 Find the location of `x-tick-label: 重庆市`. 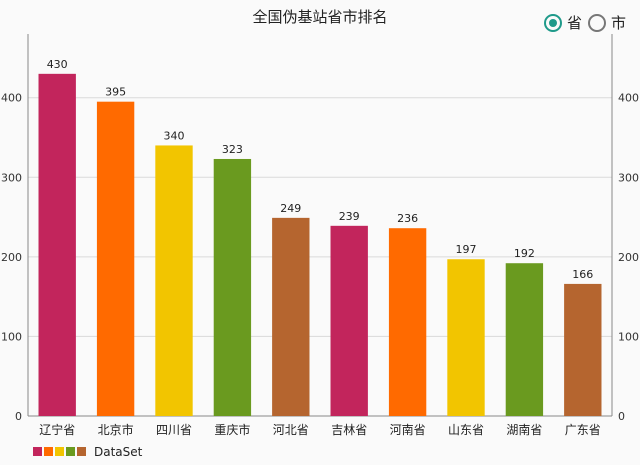

x-tick-label: 重庆市 is located at coordinates (232, 429).